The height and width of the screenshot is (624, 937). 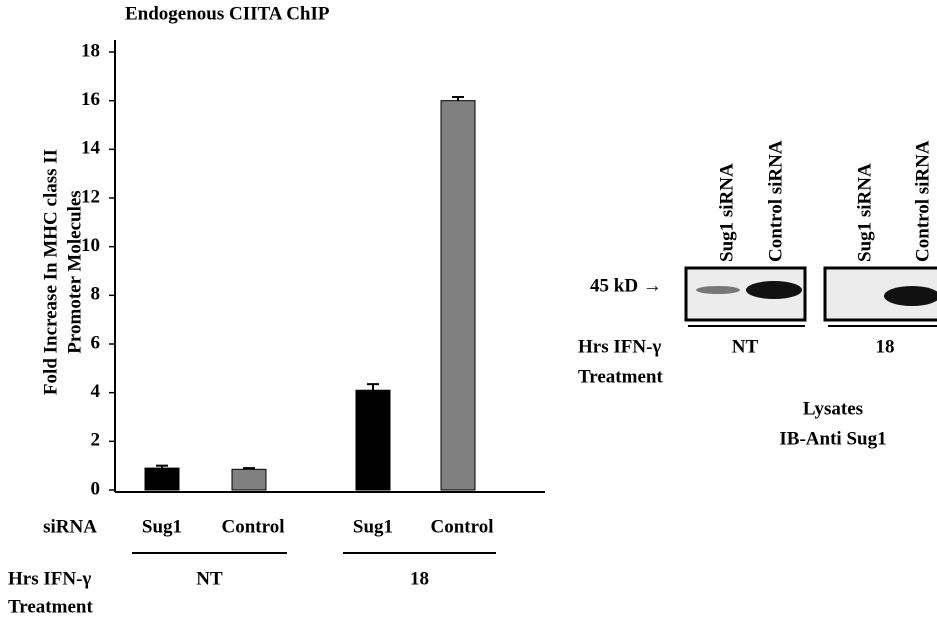 I want to click on y-tick-label: 4, so click(x=96, y=391).